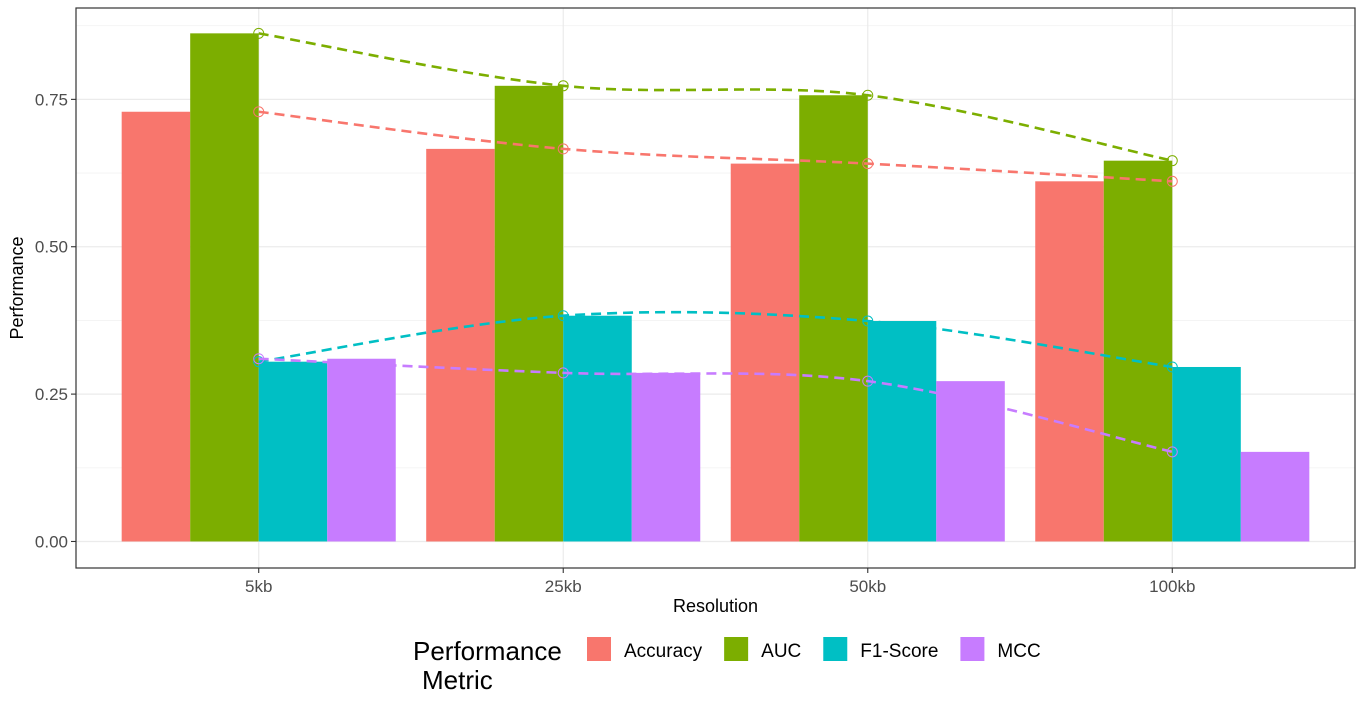  Describe the element at coordinates (563, 586) in the screenshot. I see `x-tick-label: 25kb` at that location.